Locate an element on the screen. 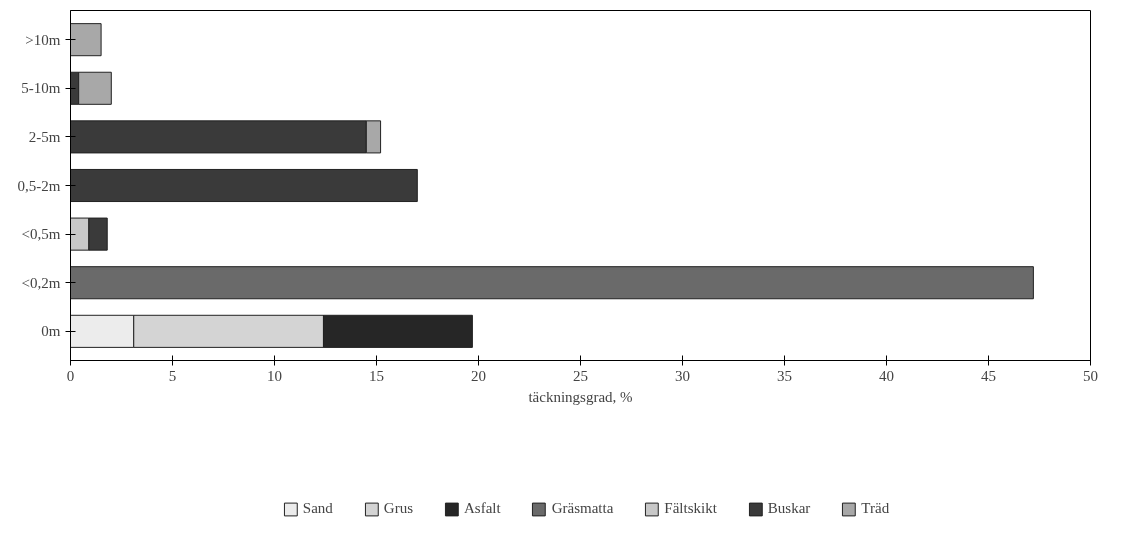 The image size is (1132, 542). x-tick-label: 20 is located at coordinates (478, 375).